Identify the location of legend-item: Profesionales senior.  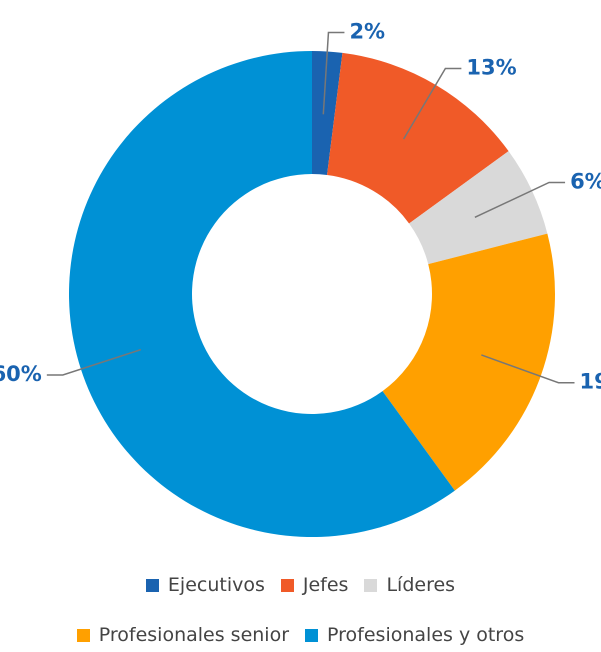
(183, 635).